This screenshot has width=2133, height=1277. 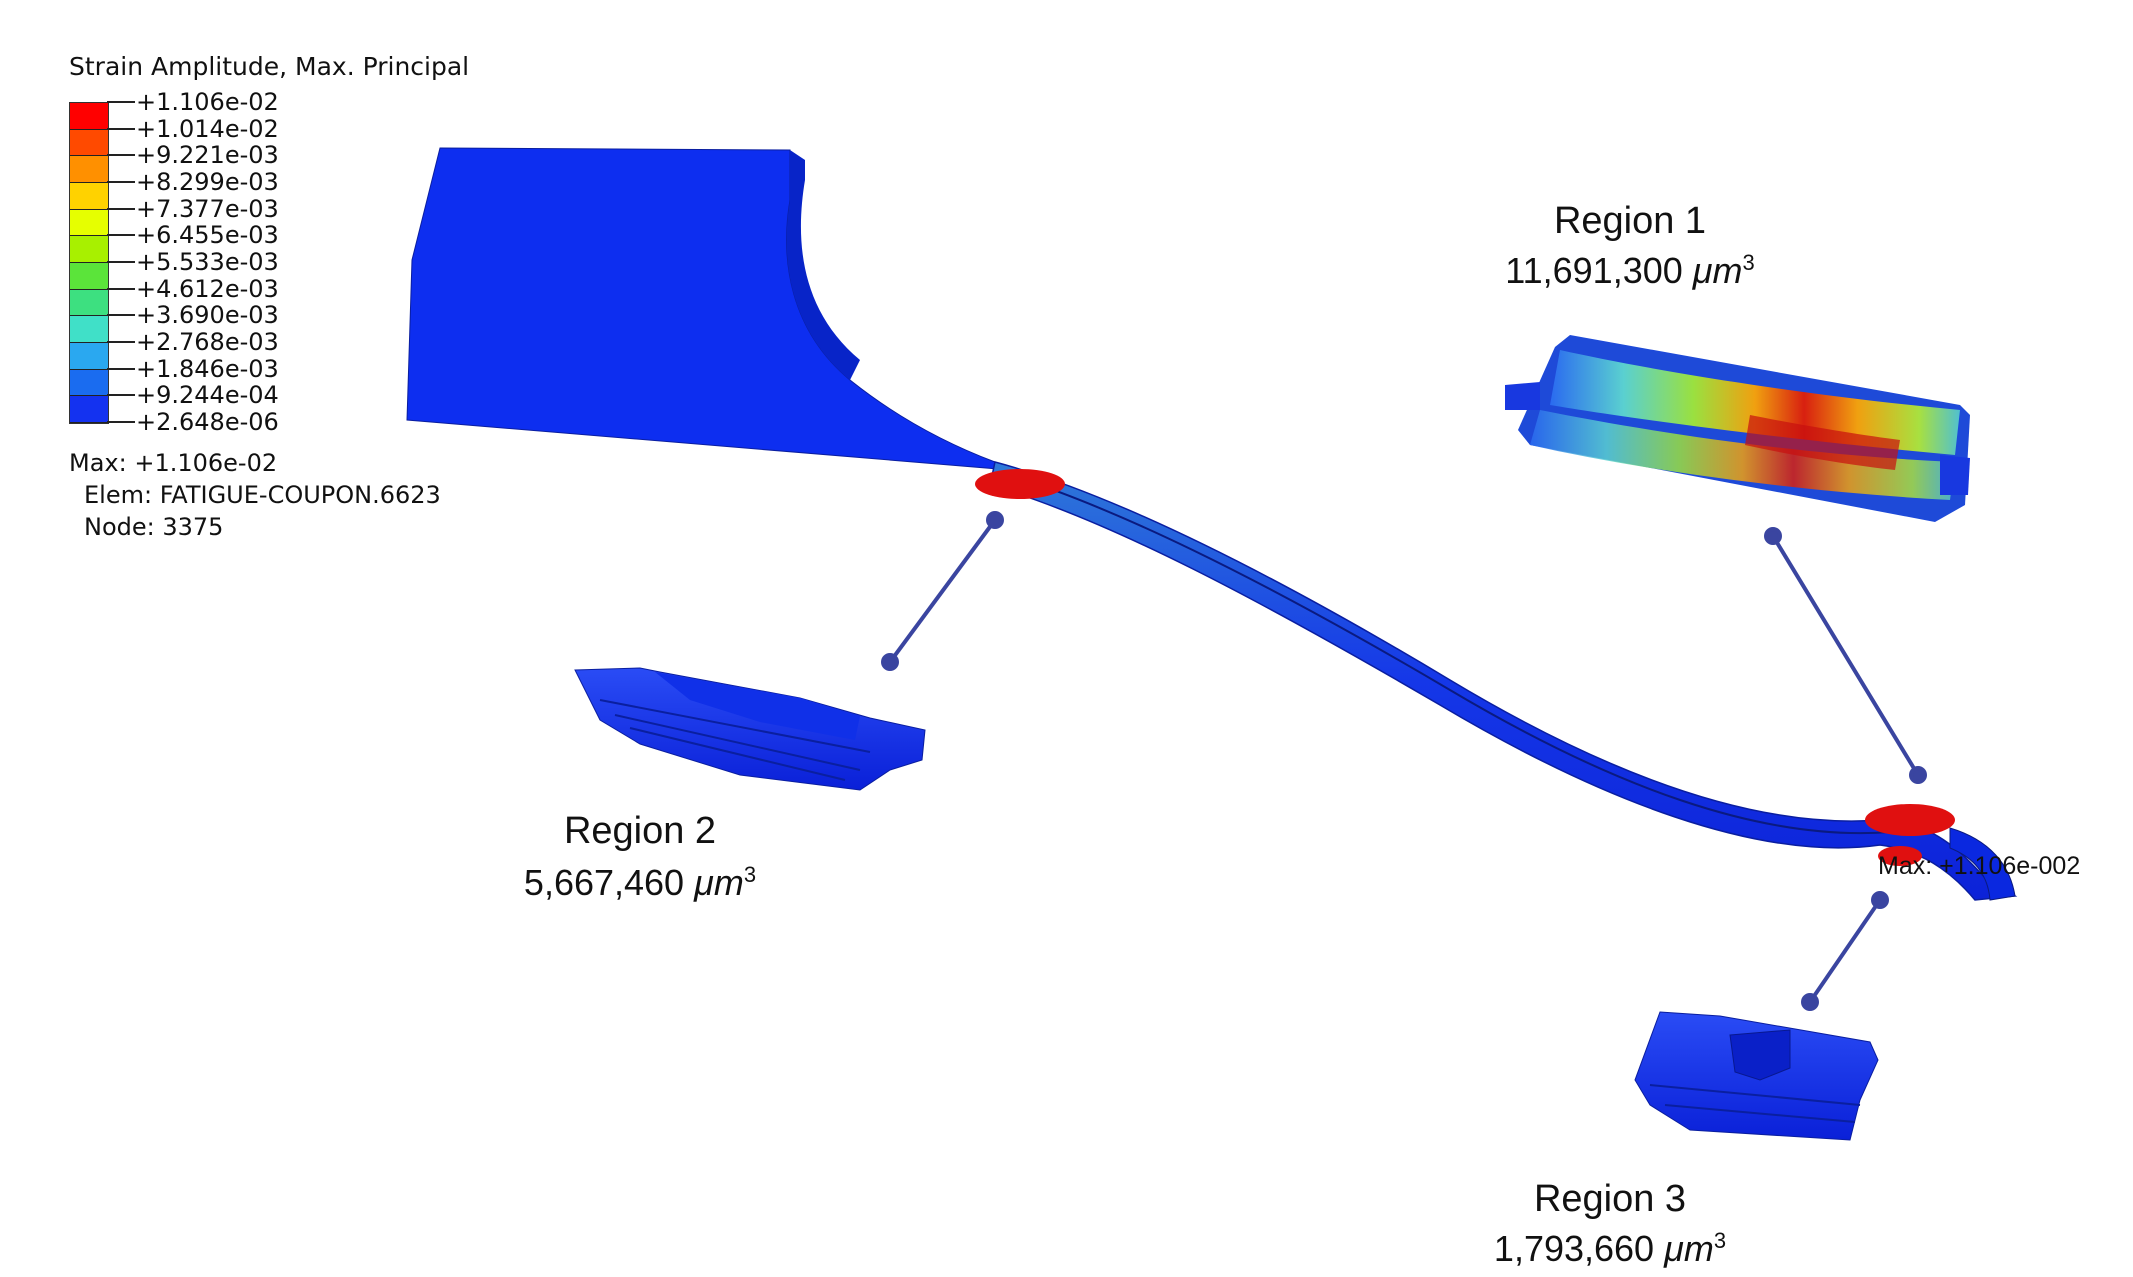 What do you see at coordinates (262, 495) in the screenshot?
I see `max-element: Elem: FATIGUE-COUPON.6623` at bounding box center [262, 495].